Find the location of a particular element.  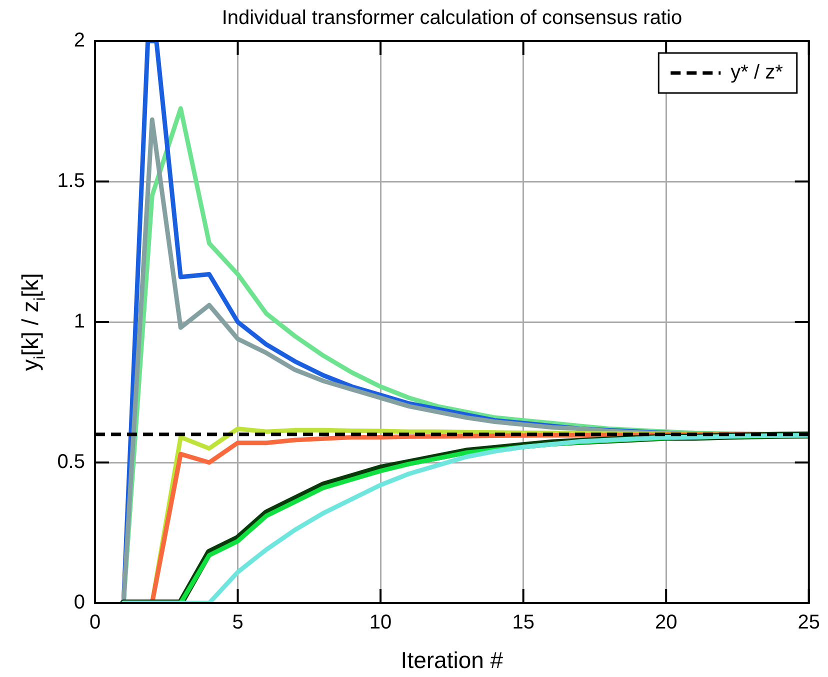

x-tick-label: 10 is located at coordinates (380, 623).